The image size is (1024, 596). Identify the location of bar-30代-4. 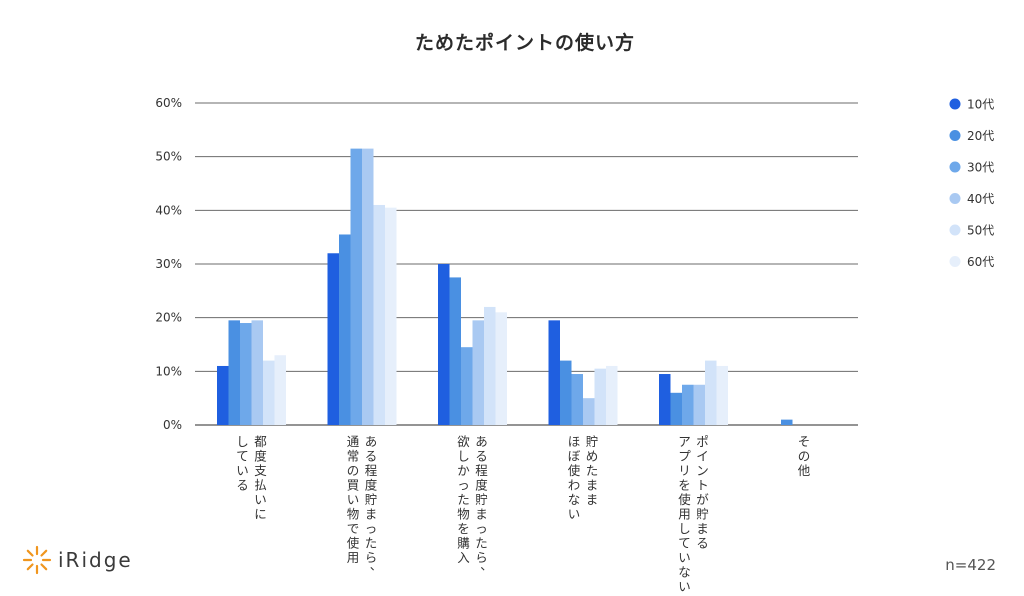
(688, 404).